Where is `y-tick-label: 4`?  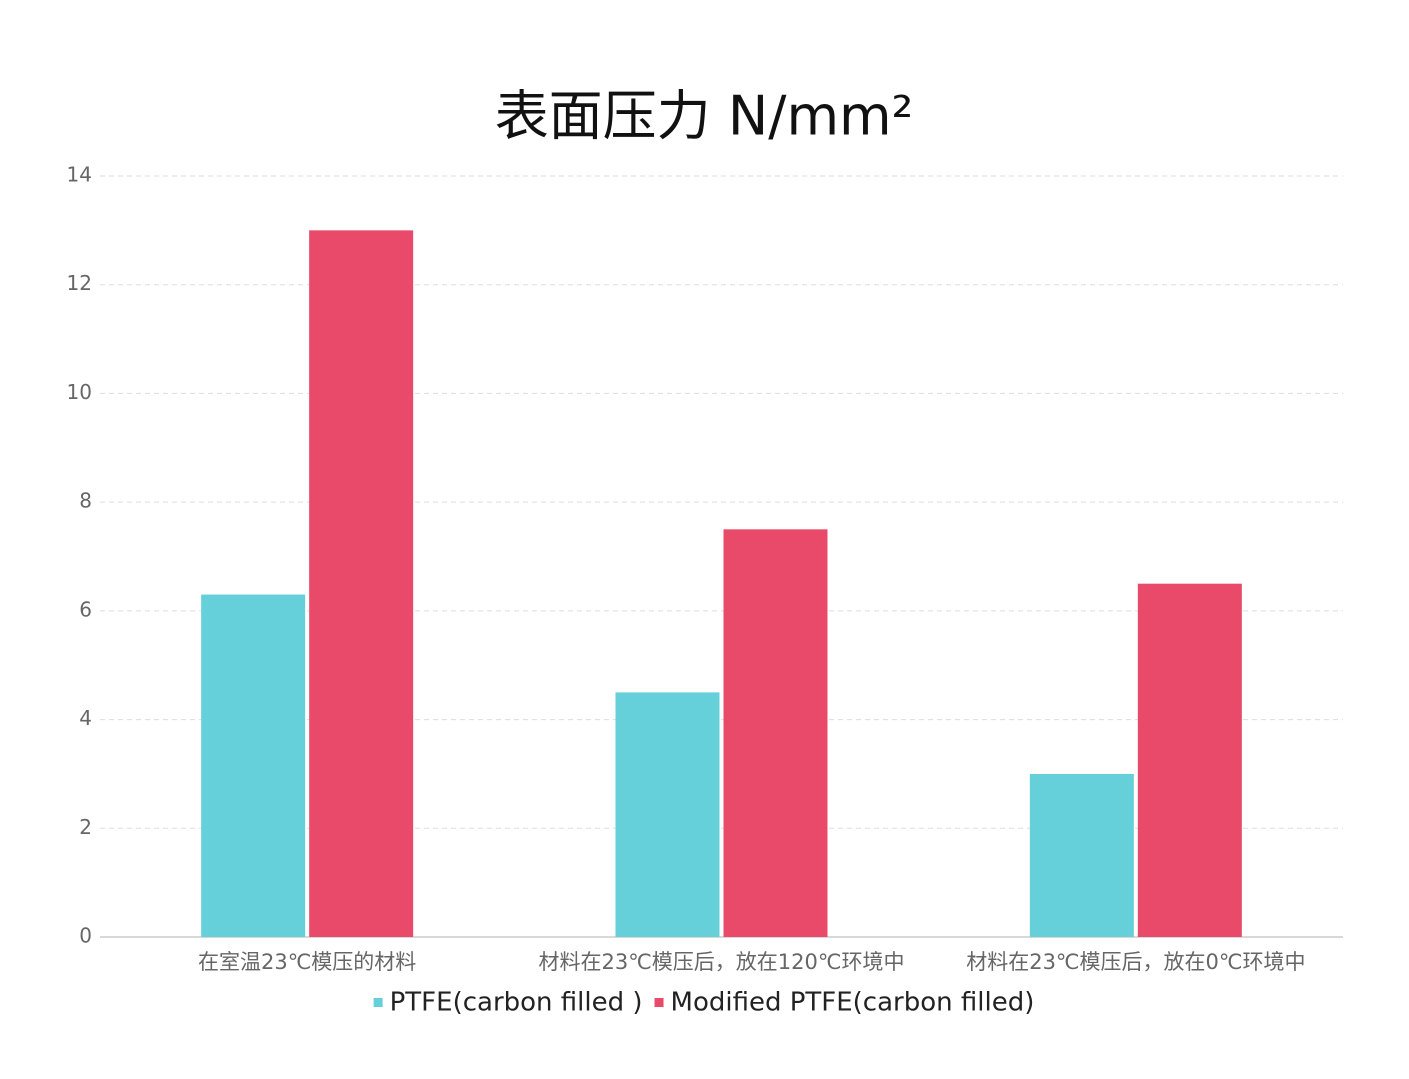 y-tick-label: 4 is located at coordinates (85, 718).